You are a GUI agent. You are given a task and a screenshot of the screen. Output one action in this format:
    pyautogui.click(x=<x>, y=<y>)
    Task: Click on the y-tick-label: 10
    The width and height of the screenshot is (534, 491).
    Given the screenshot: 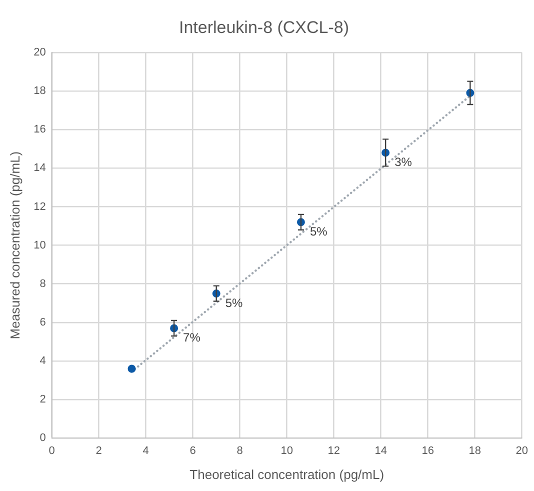 What is the action you would take?
    pyautogui.click(x=40, y=245)
    